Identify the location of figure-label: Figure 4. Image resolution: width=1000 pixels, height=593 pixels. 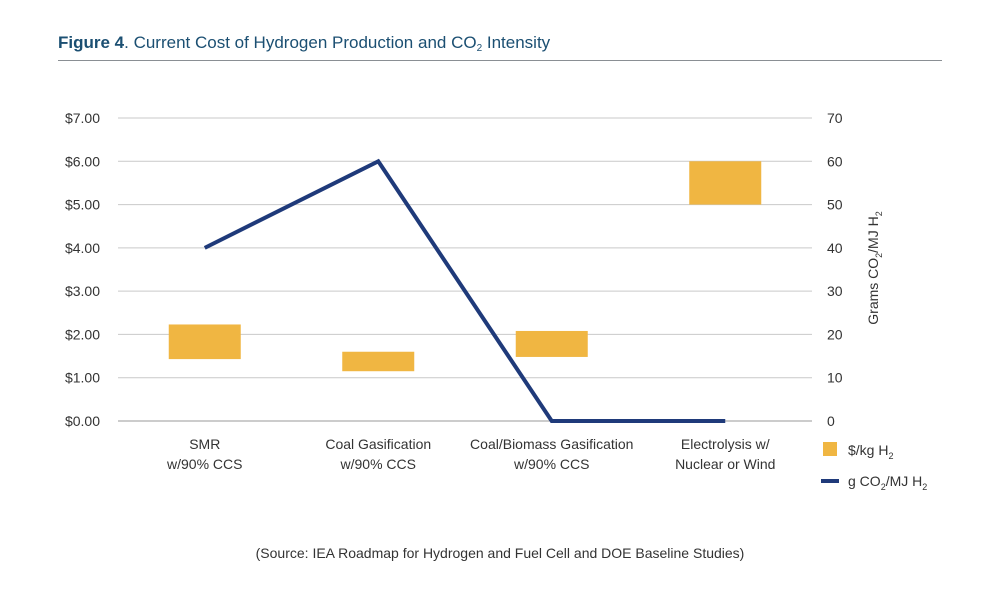
(91, 42).